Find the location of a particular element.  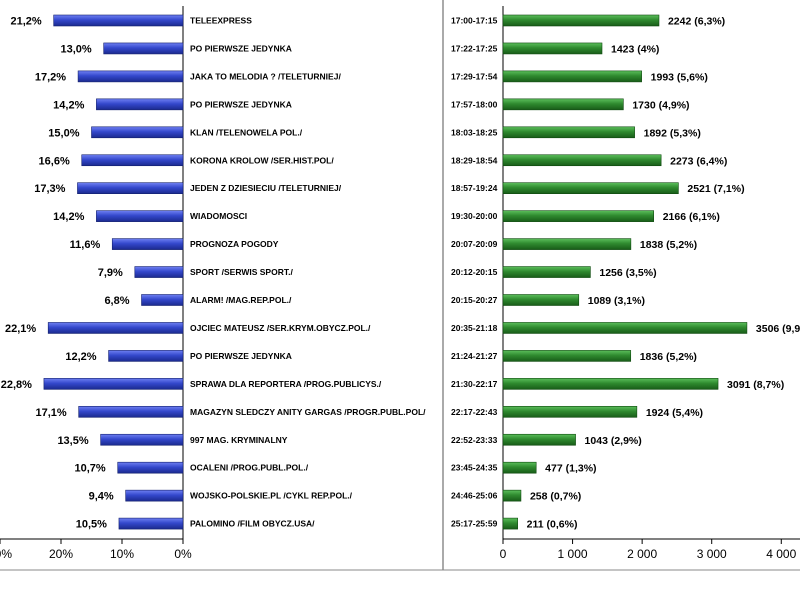

share-value-label: 13,5% is located at coordinates (72, 441).